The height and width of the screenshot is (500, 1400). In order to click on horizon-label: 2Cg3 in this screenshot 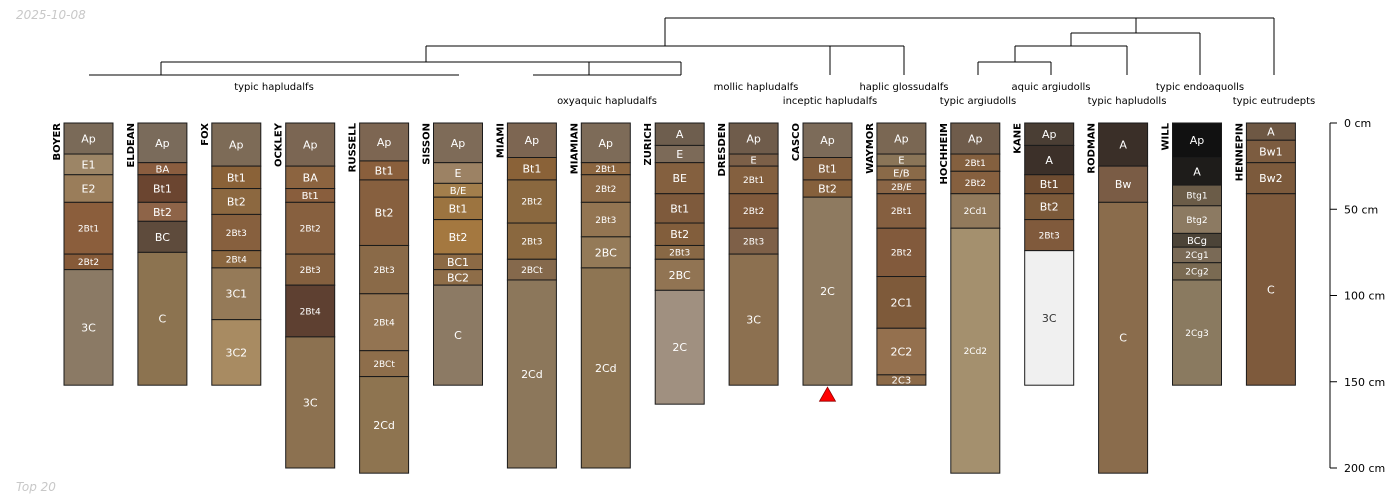, I will do `click(1196, 334)`.